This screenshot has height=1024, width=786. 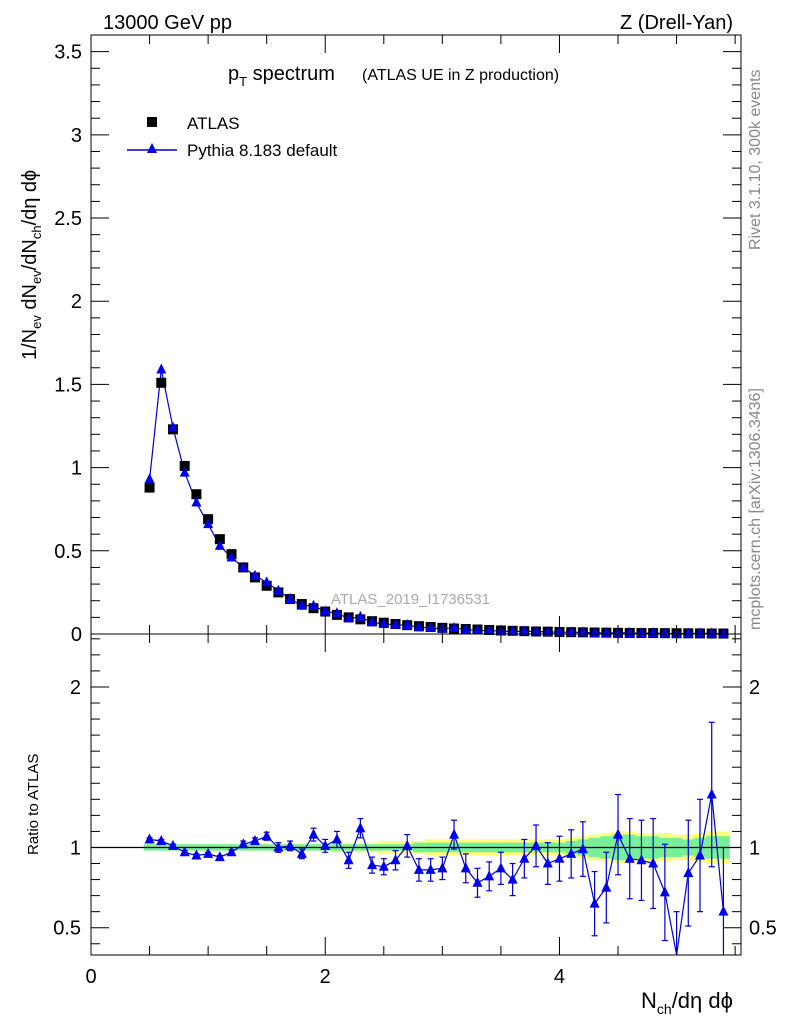 I want to click on legend: ATLAS Pythia 8.183 default, so click(x=232, y=137).